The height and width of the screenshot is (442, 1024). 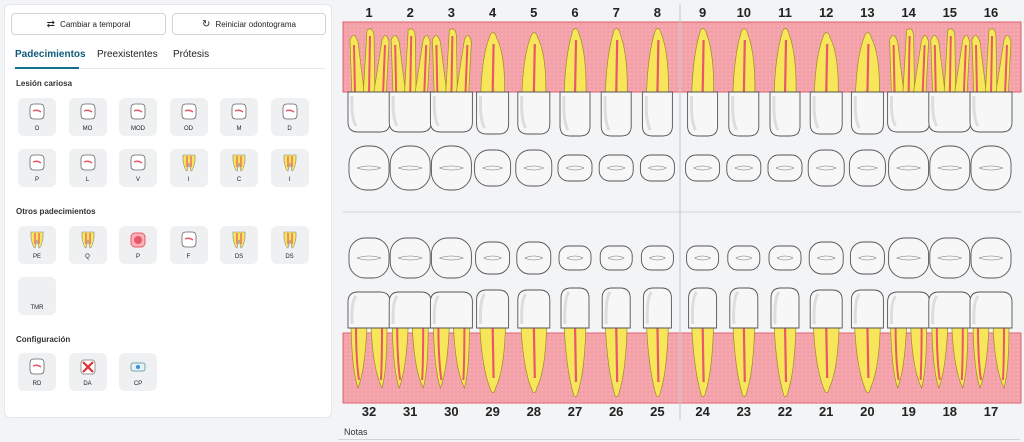 I want to click on tool-button-d: D, so click(x=289, y=117).